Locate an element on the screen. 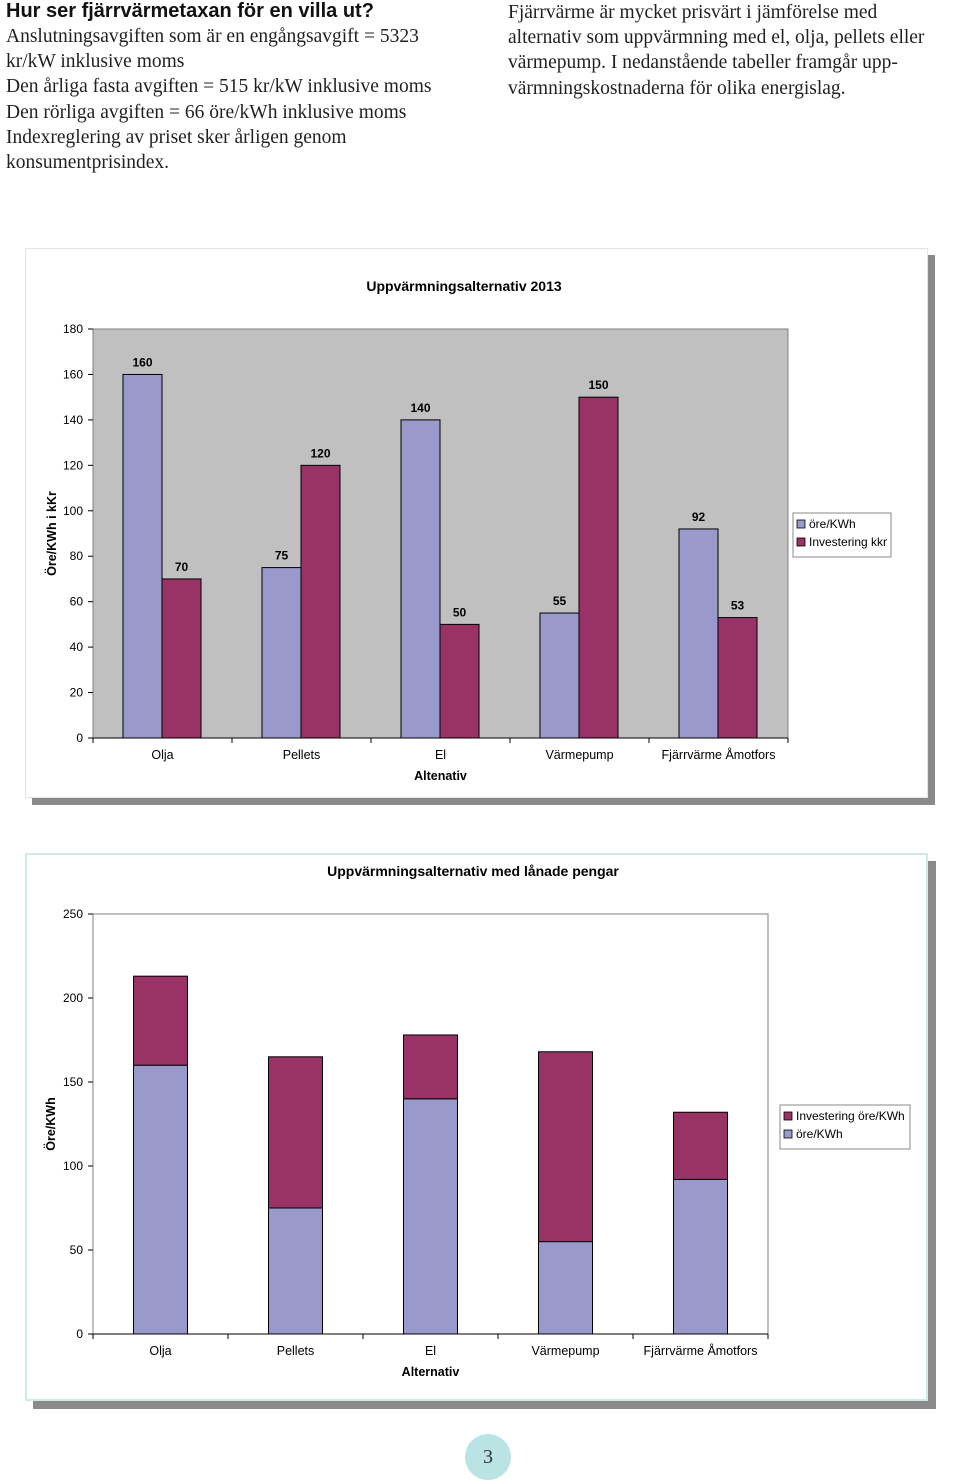 The image size is (960, 1482). y-tick-label: 40 is located at coordinates (77, 647).